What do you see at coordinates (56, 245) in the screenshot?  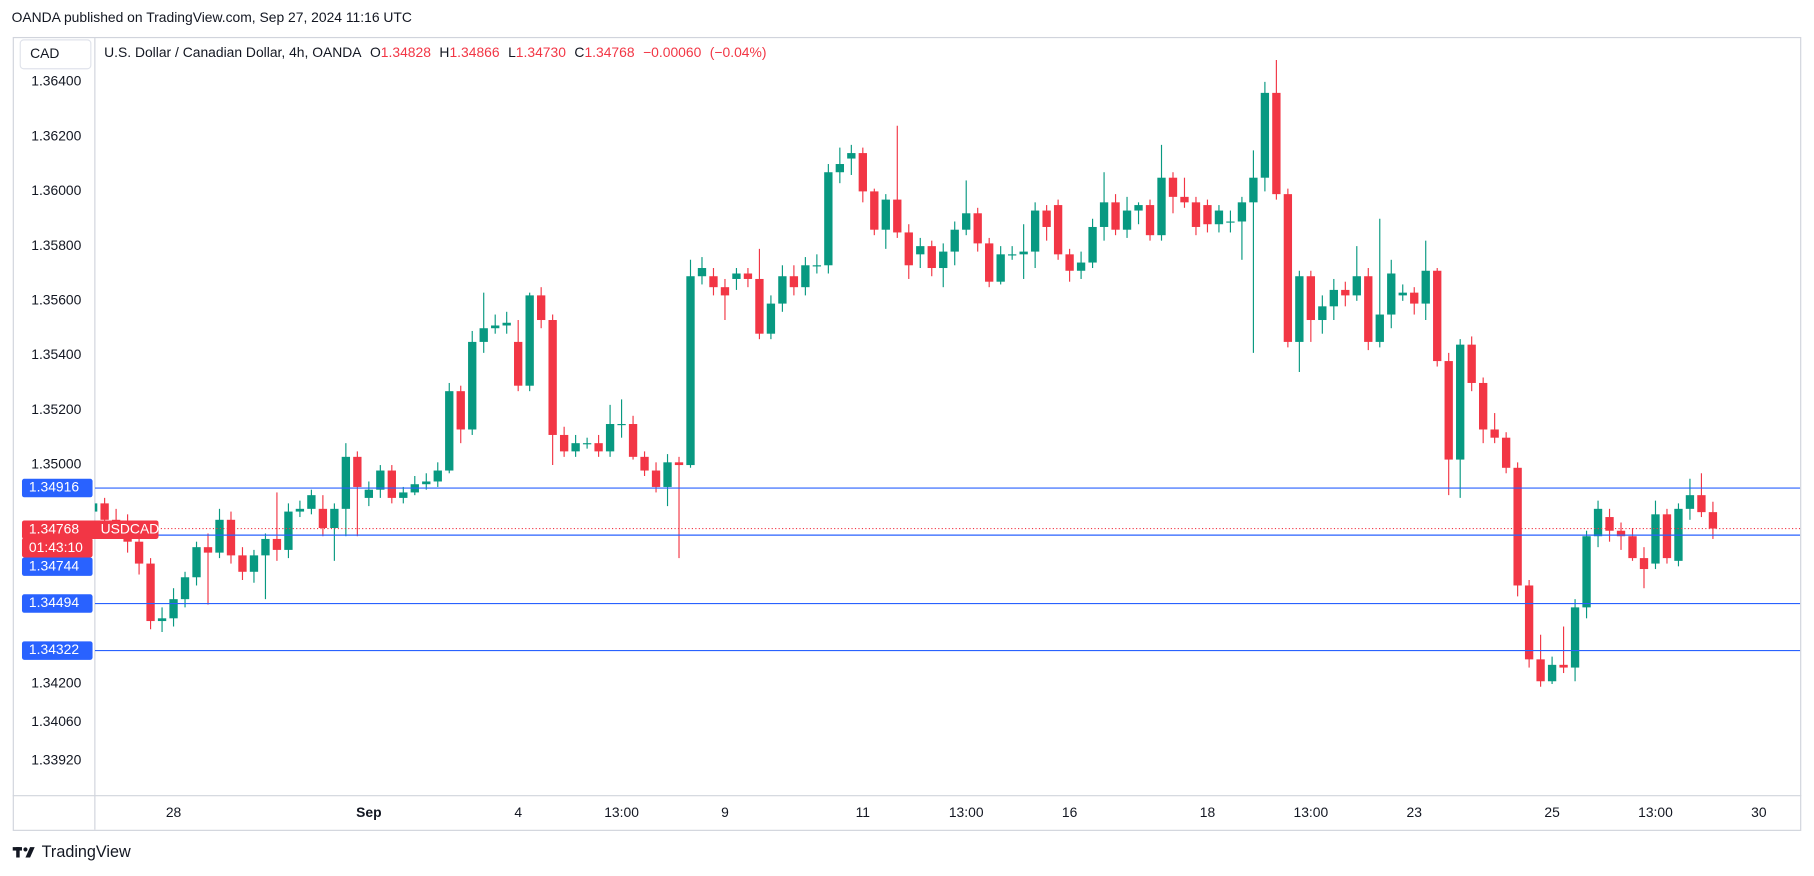 I see `y-tick-label: 1.35800` at bounding box center [56, 245].